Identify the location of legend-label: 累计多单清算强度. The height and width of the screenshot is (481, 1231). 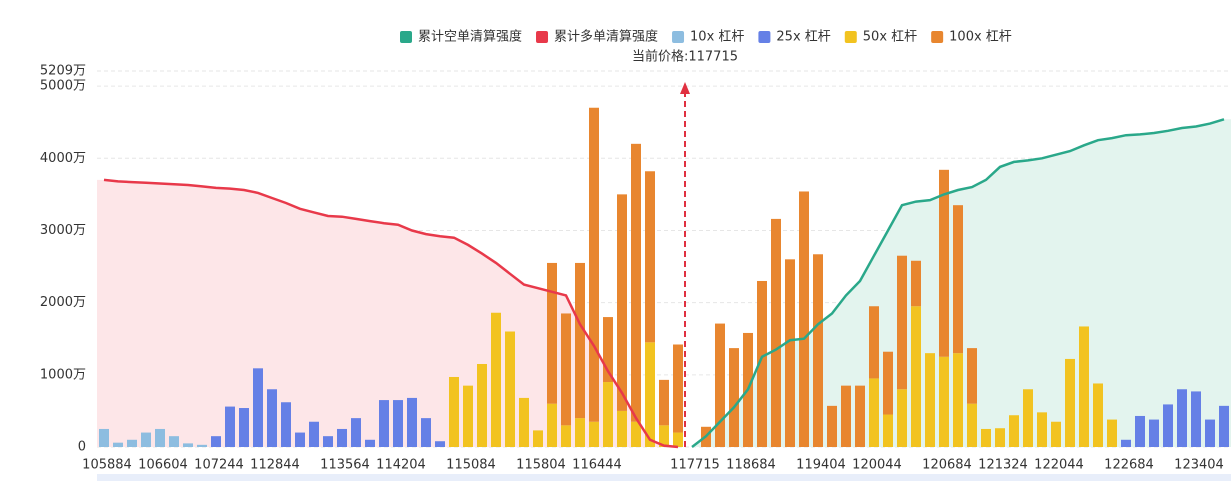
(606, 37).